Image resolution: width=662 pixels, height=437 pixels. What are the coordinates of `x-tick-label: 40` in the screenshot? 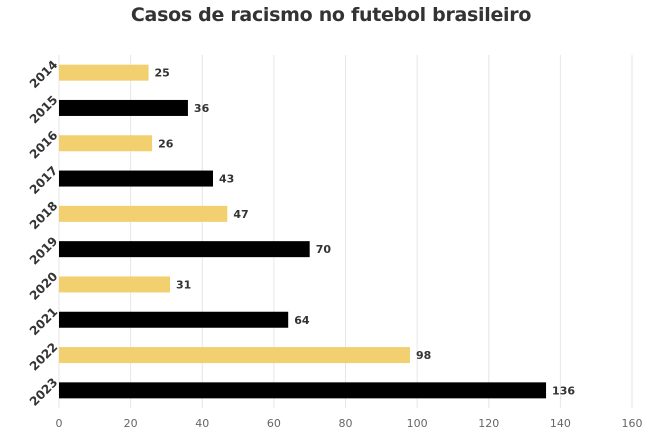 It's located at (202, 423).